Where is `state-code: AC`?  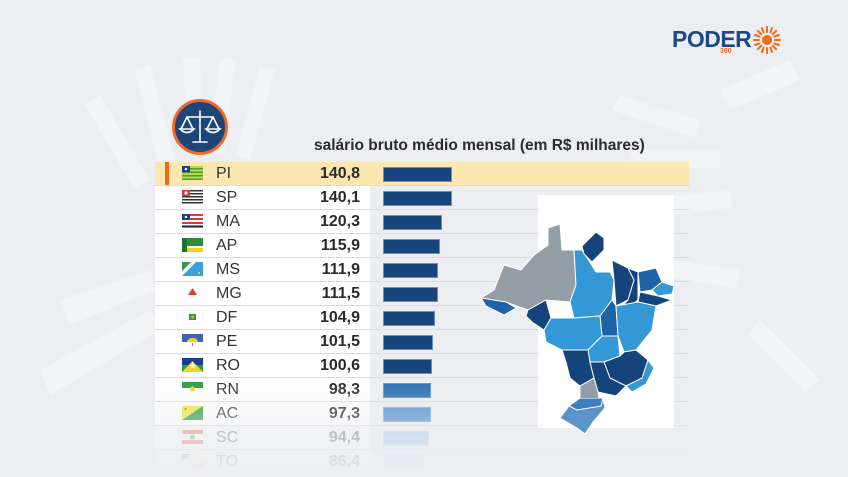 state-code: AC is located at coordinates (227, 413).